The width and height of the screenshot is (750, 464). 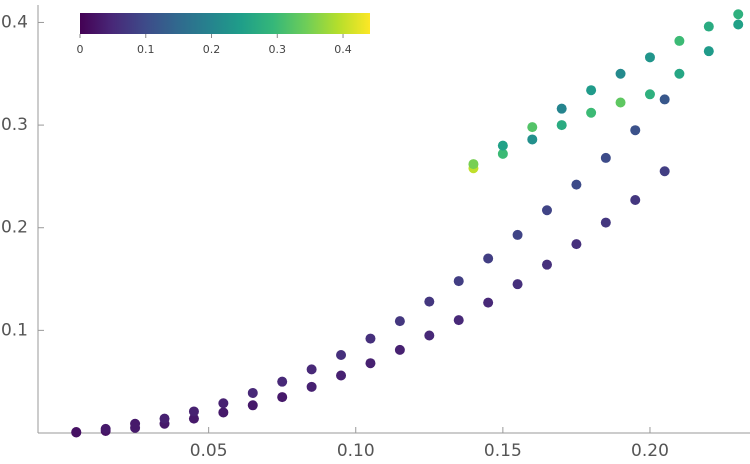 I want to click on y-tick-label: 0.2, so click(x=14, y=228).